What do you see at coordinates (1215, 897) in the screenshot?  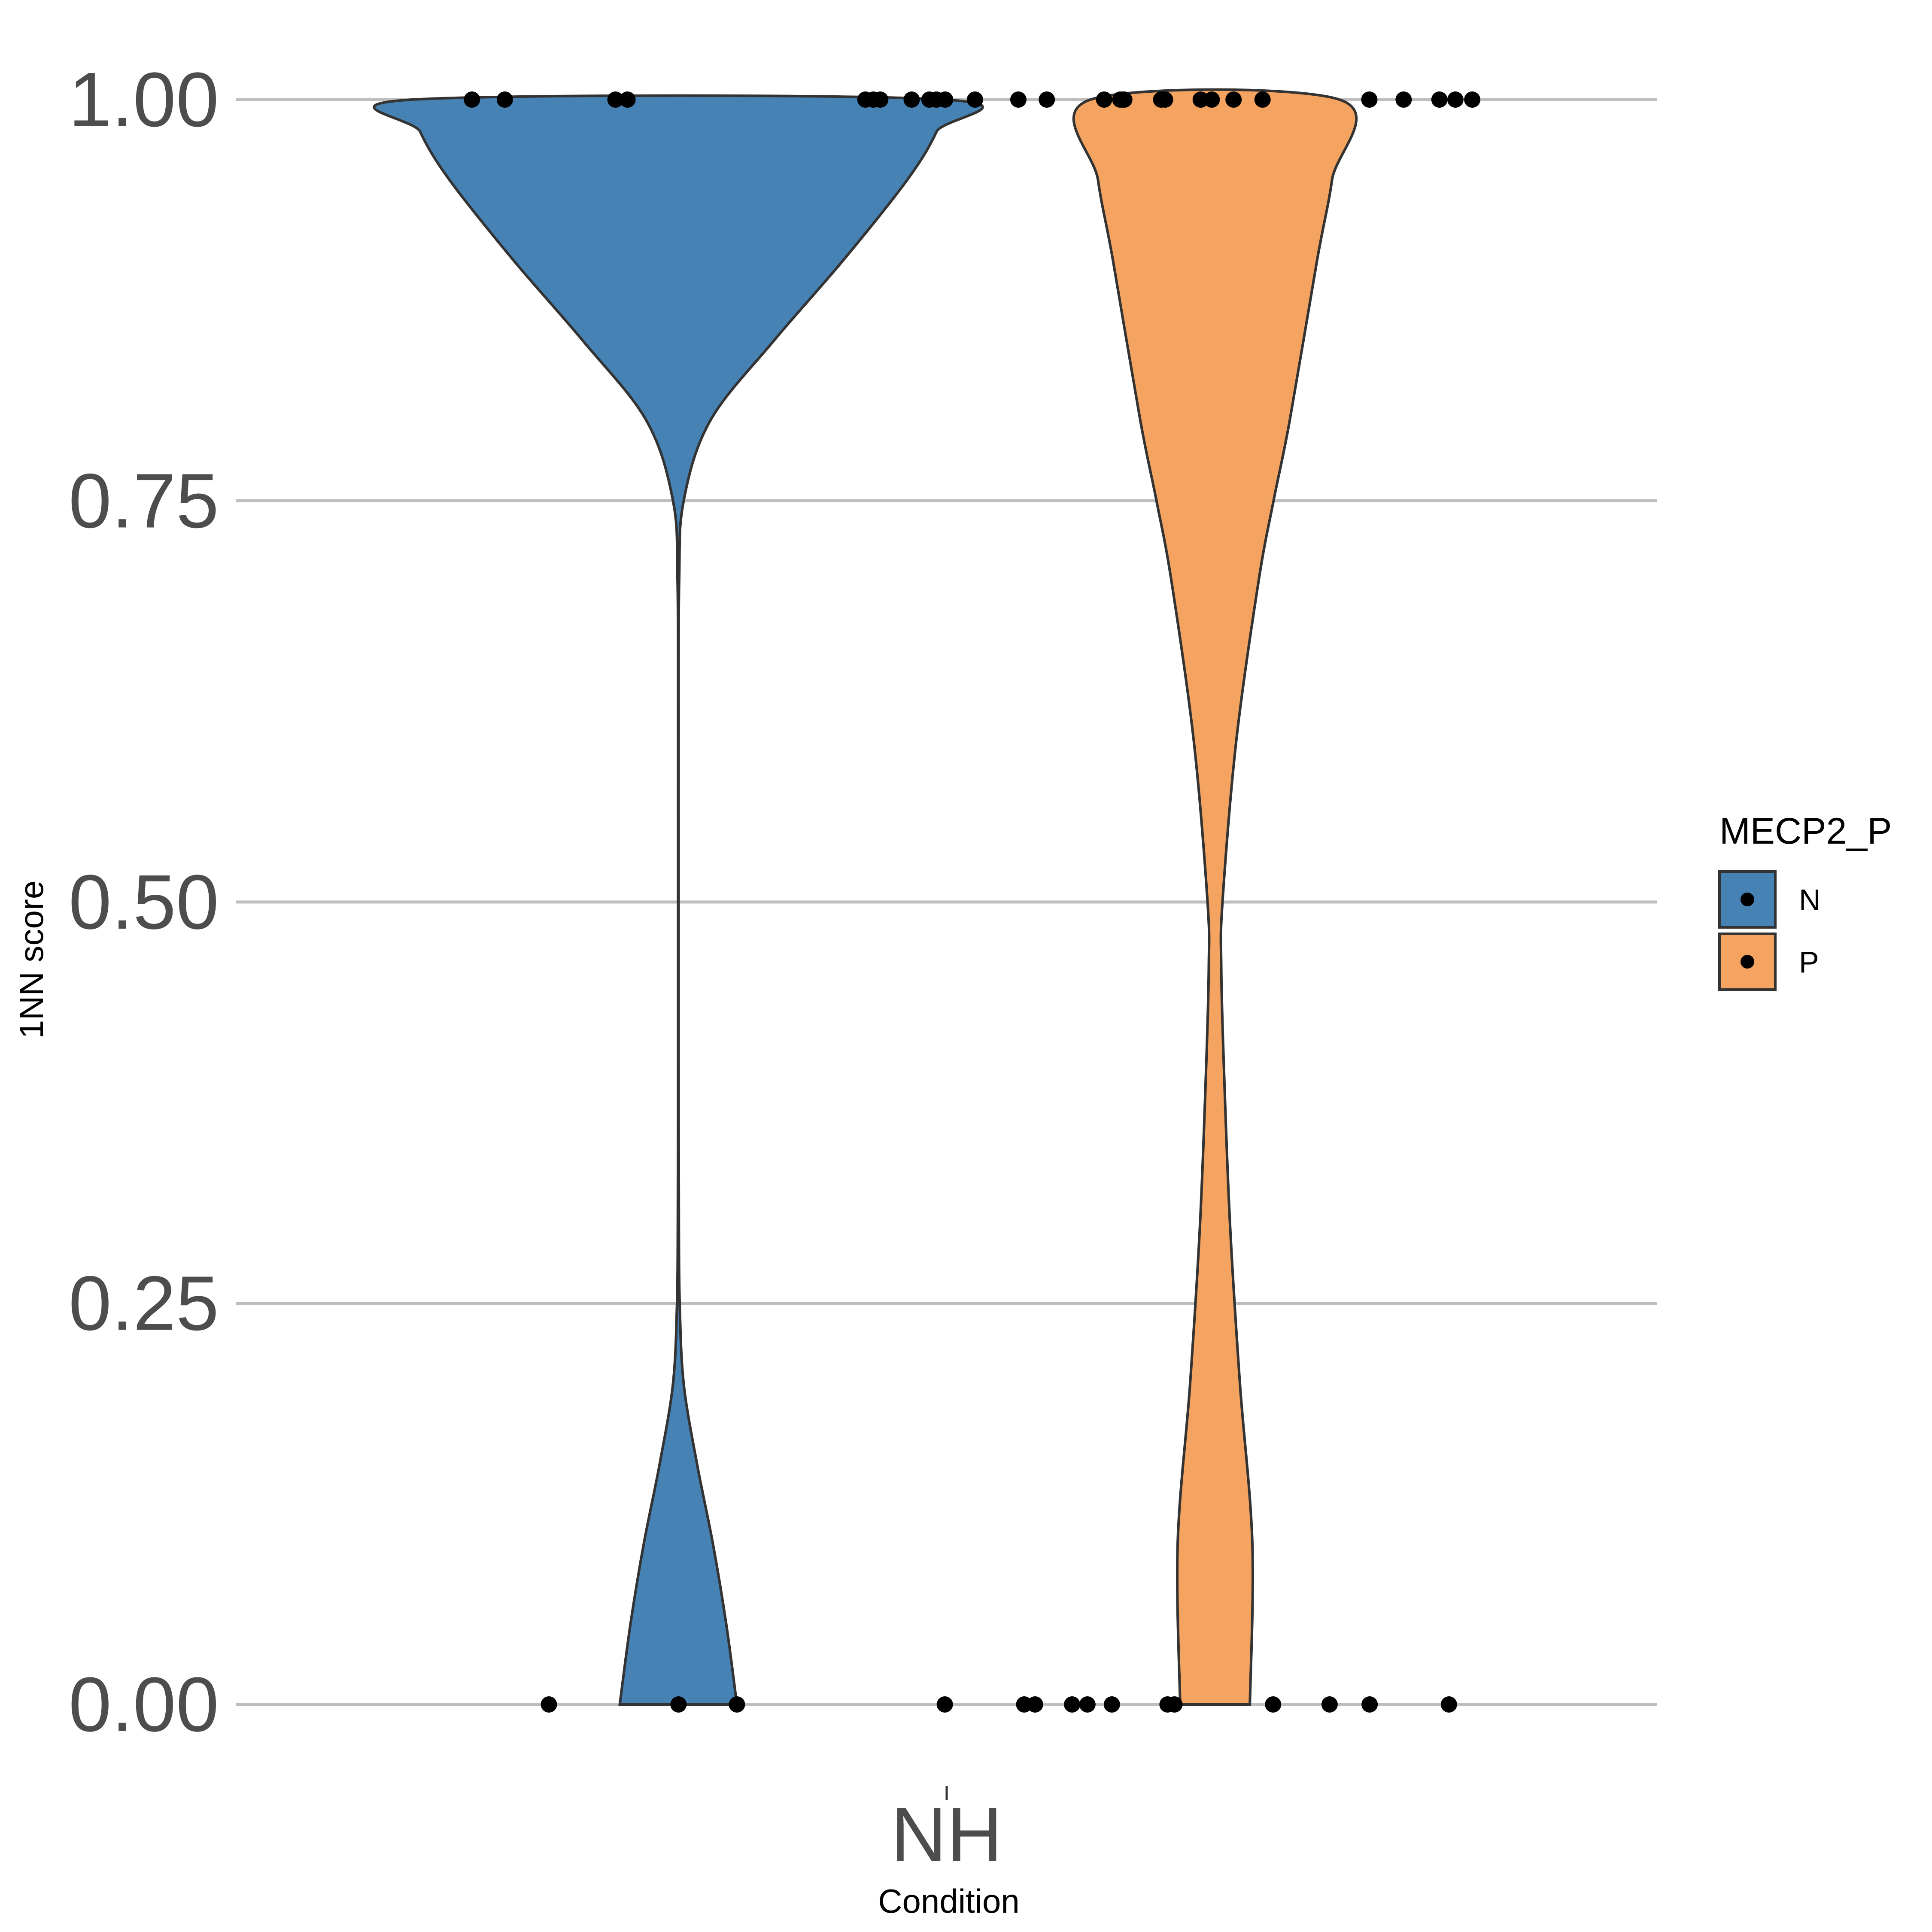 I see `violin-p` at bounding box center [1215, 897].